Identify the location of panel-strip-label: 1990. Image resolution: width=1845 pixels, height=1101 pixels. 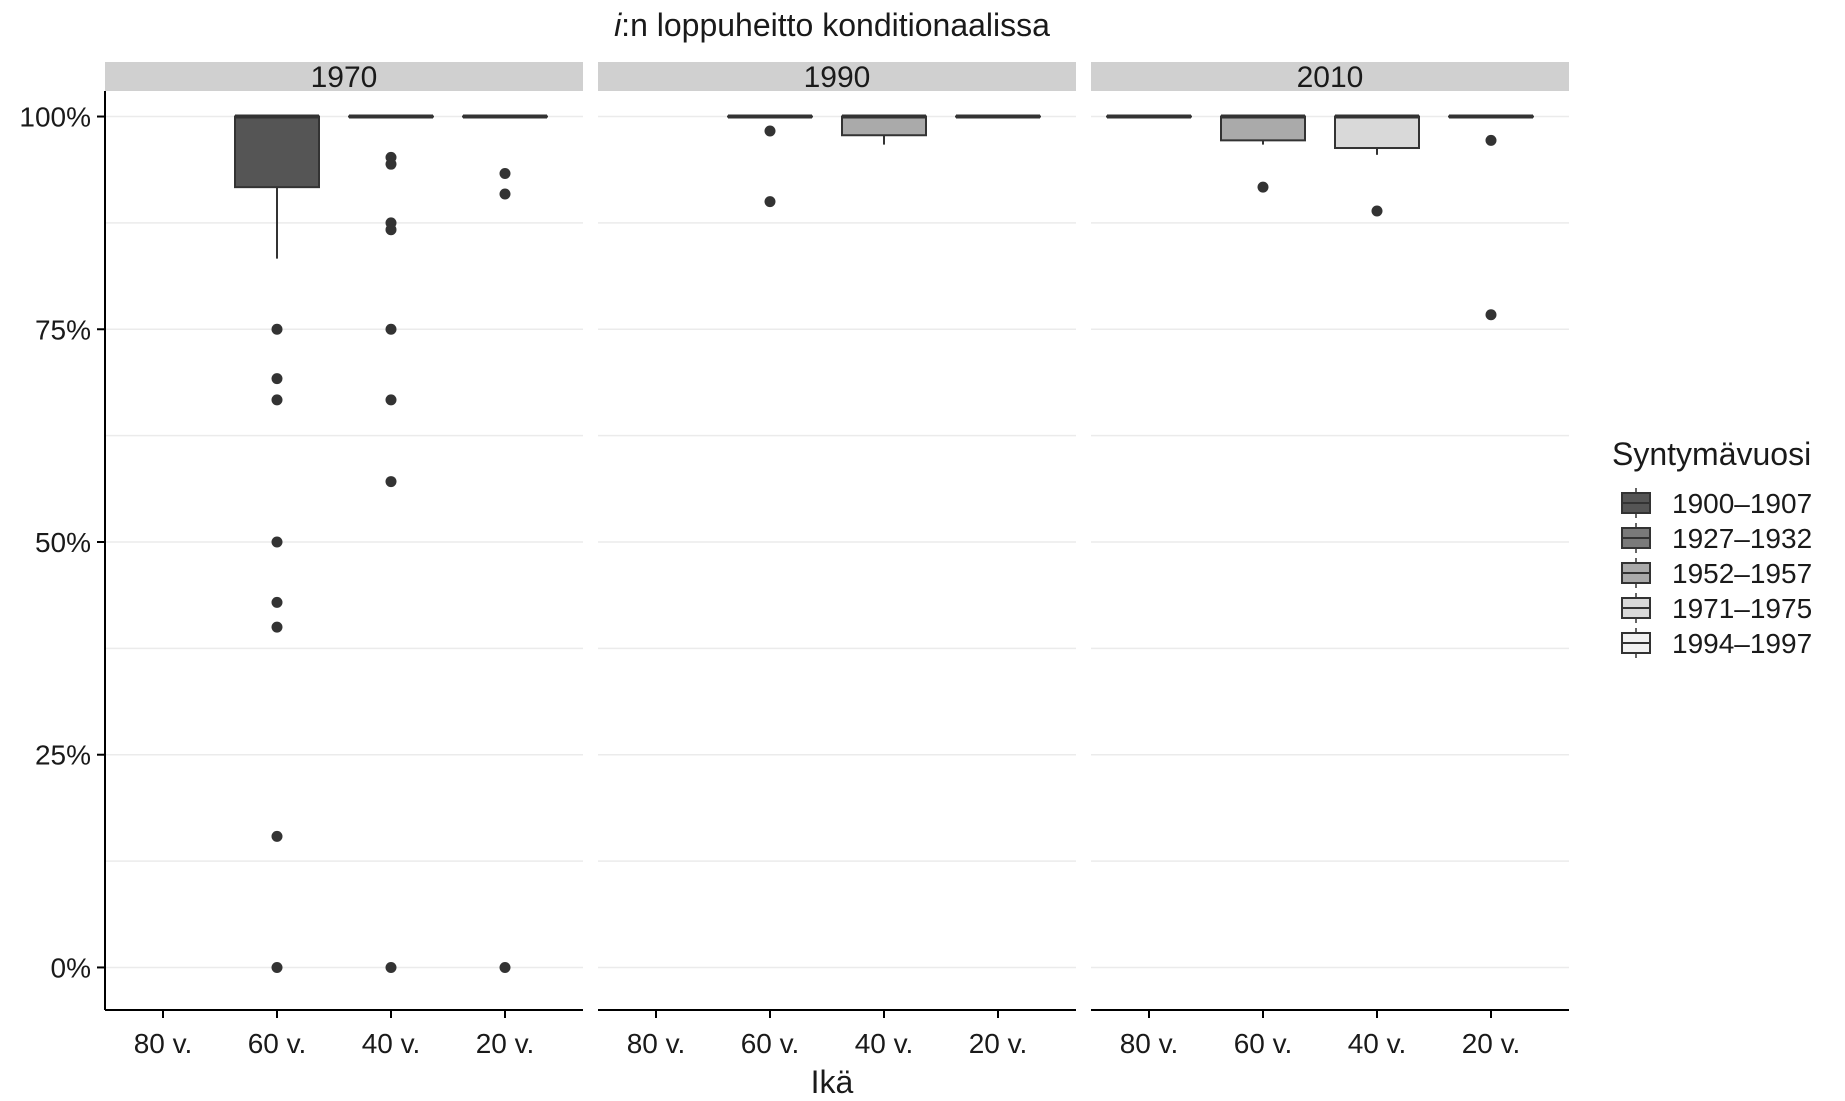
(837, 77).